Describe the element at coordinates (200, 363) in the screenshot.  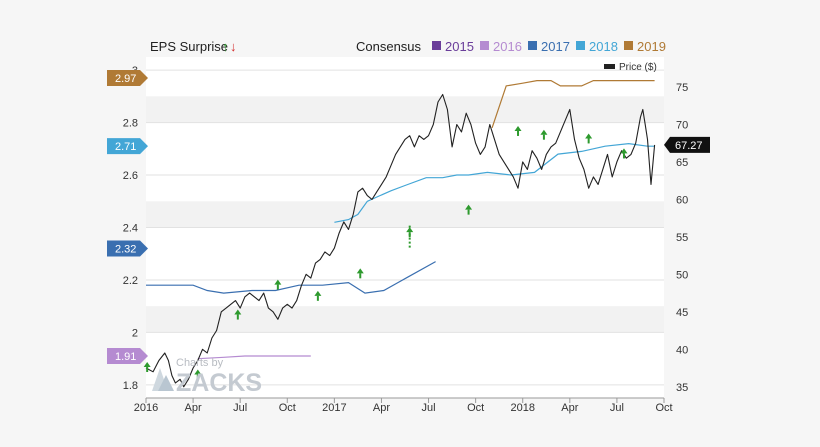
I see `watermark-caption: Charts by` at that location.